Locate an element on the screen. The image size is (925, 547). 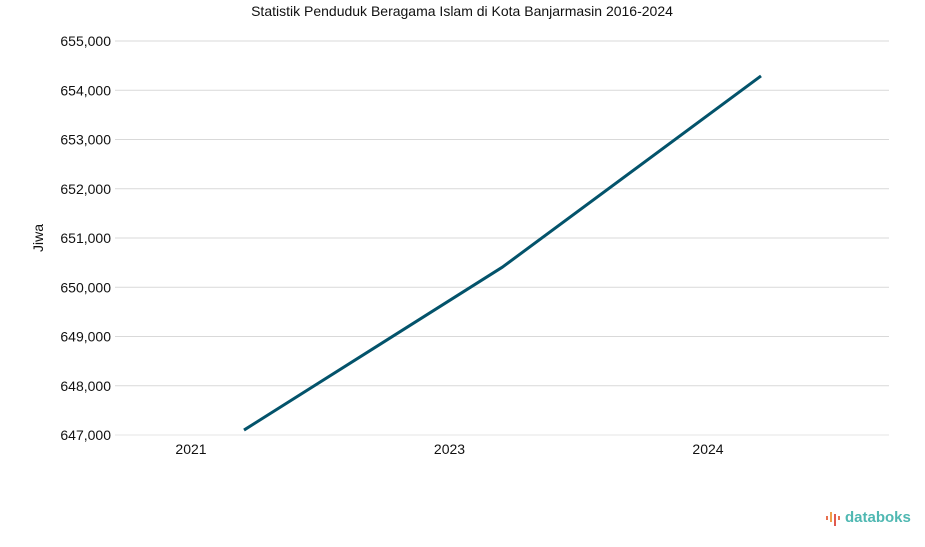
databoks-logo: databoks is located at coordinates (868, 517).